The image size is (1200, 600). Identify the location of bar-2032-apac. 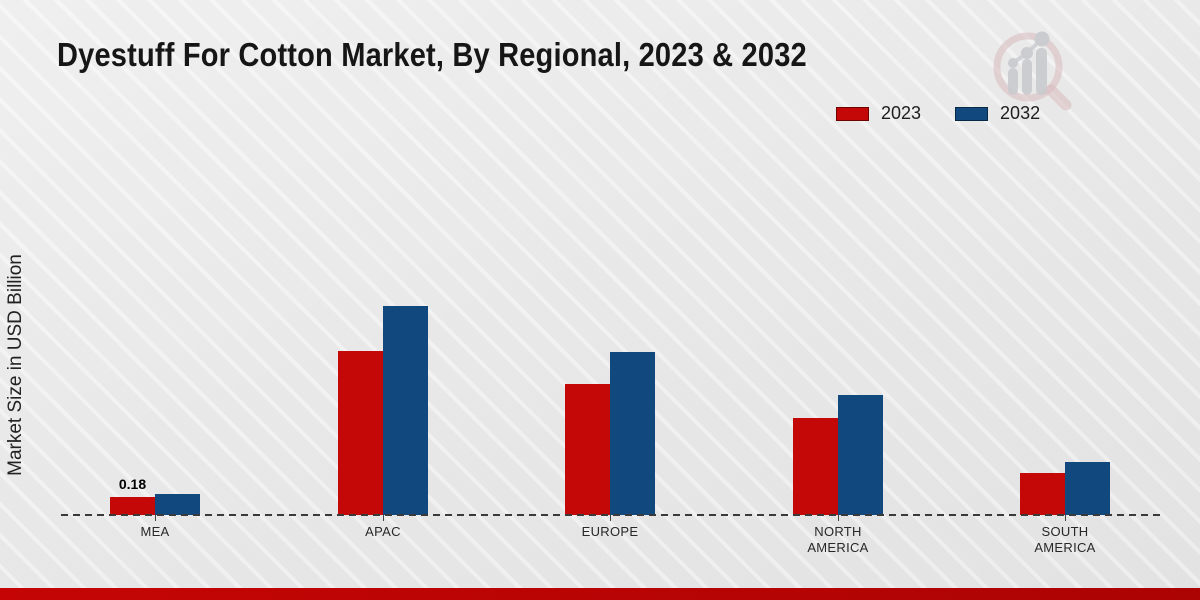
(405, 410).